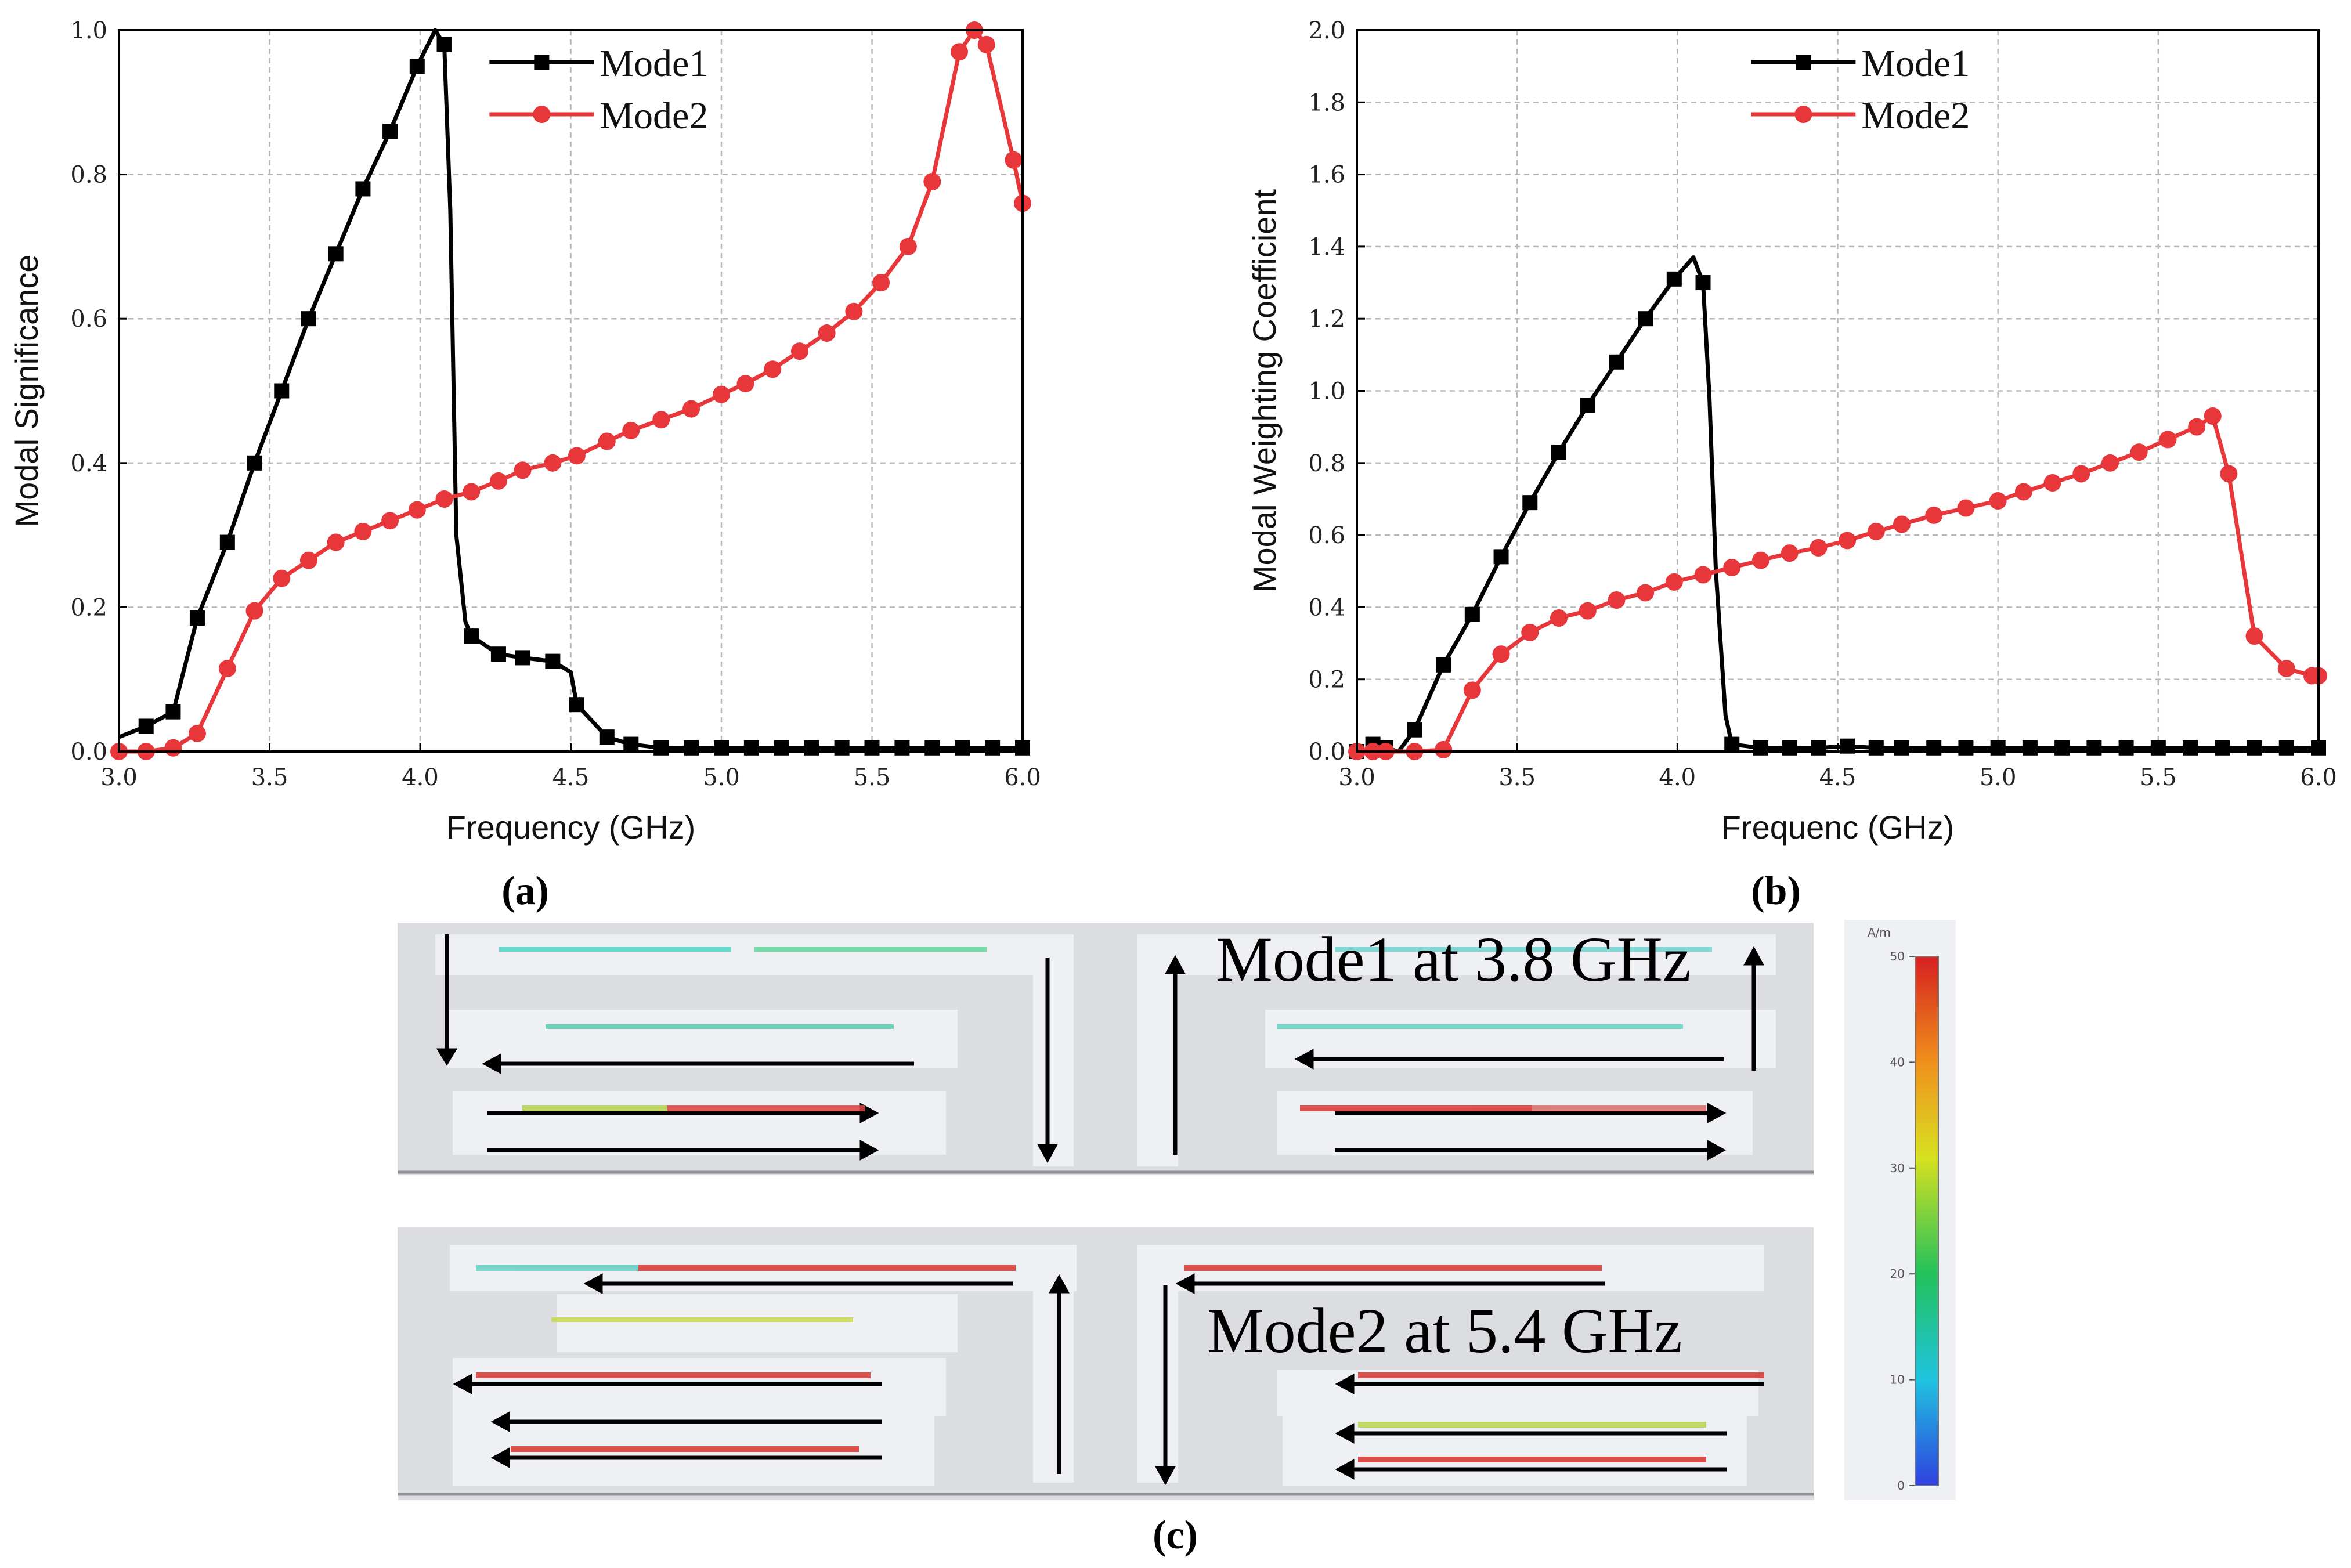 The image size is (2351, 1568). Describe the element at coordinates (1803, 114) in the screenshot. I see `chart-b-legend-mode2-marker` at that location.